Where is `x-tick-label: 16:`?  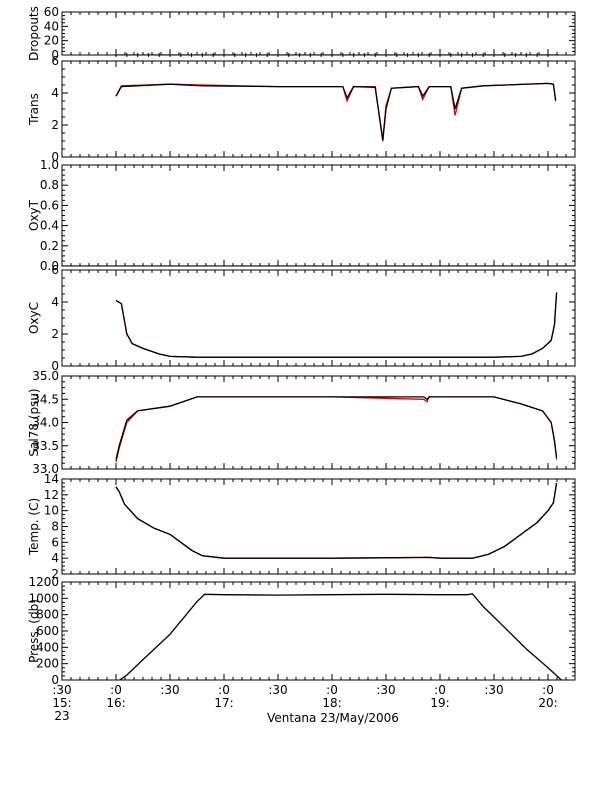 x-tick-label: 16: is located at coordinates (115, 703).